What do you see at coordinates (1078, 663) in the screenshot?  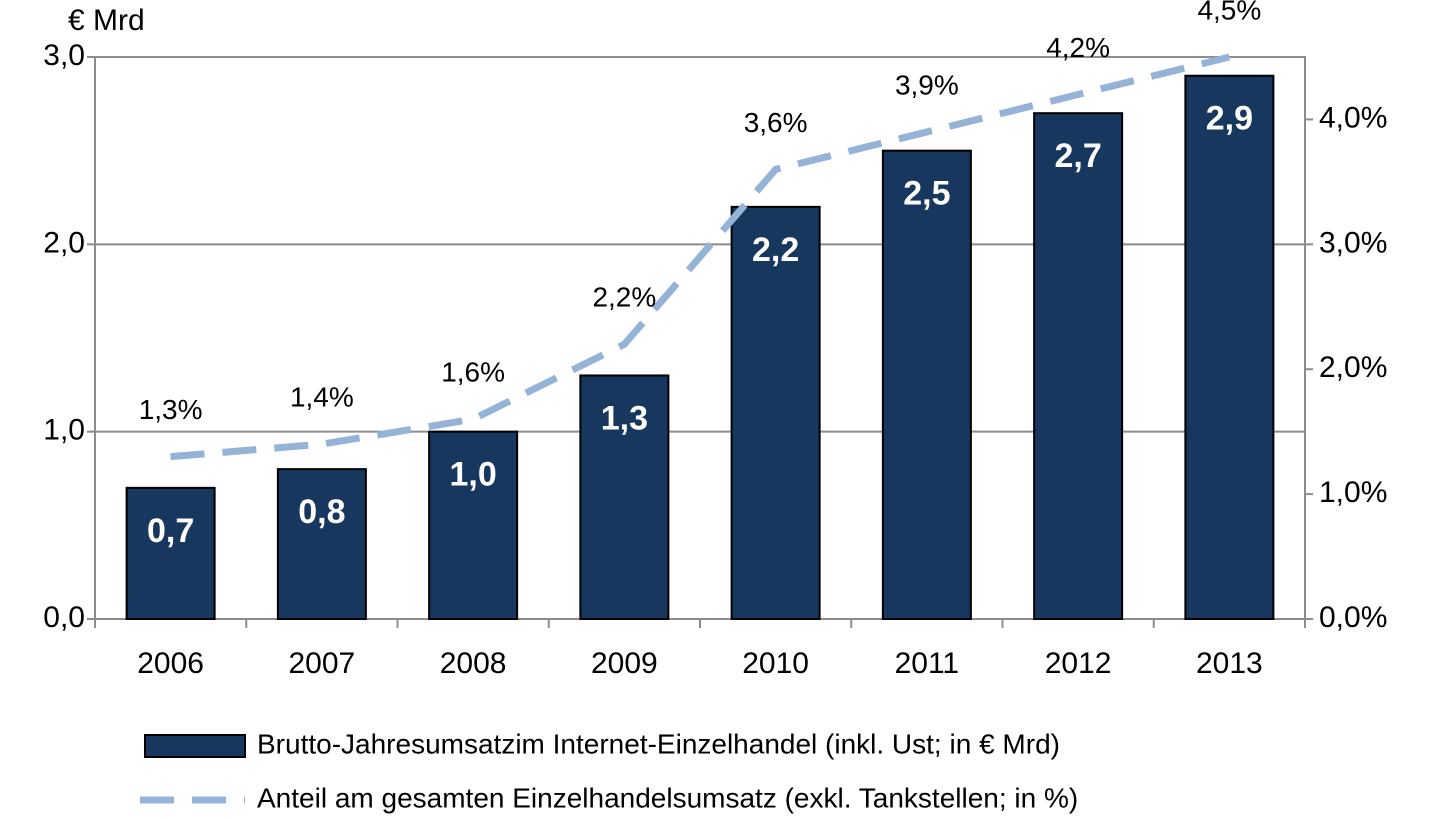 I see `x-tick-label: 2012` at bounding box center [1078, 663].